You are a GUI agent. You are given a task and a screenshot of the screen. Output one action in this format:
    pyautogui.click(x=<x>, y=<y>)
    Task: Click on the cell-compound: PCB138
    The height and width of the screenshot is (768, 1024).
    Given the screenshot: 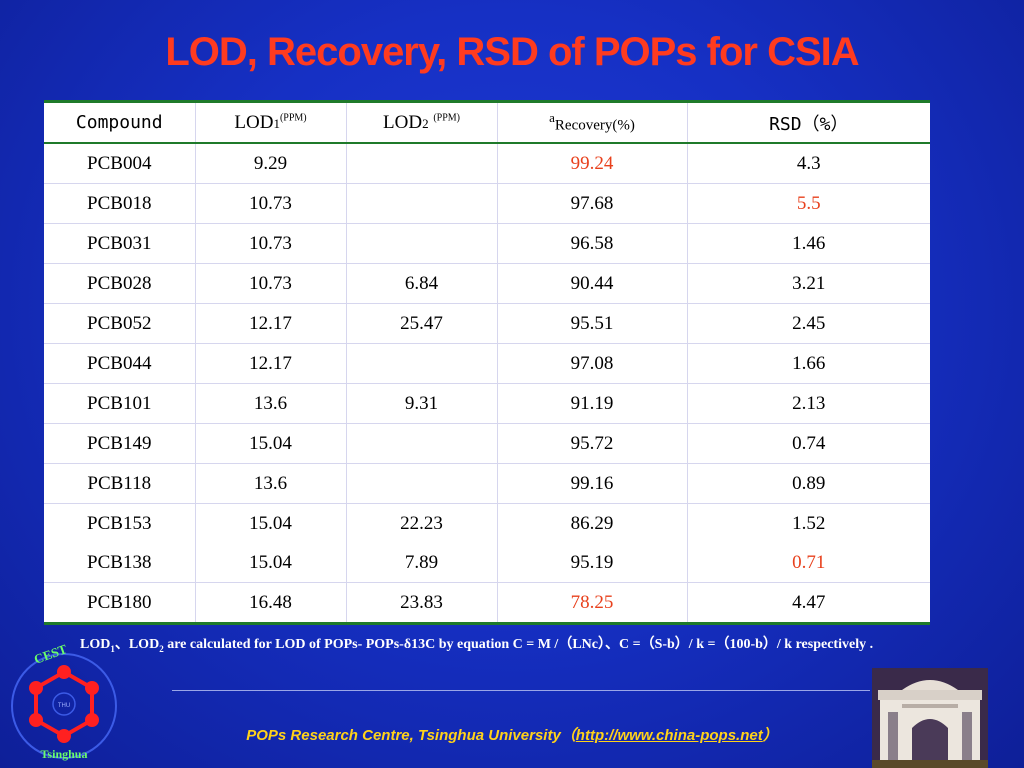 What is the action you would take?
    pyautogui.click(x=119, y=563)
    